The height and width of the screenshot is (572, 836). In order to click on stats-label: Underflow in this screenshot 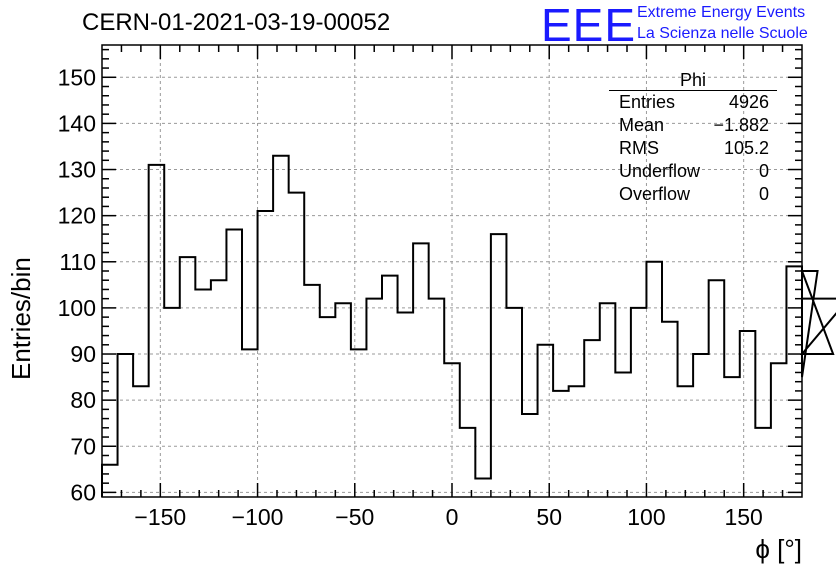, I will do `click(660, 171)`.